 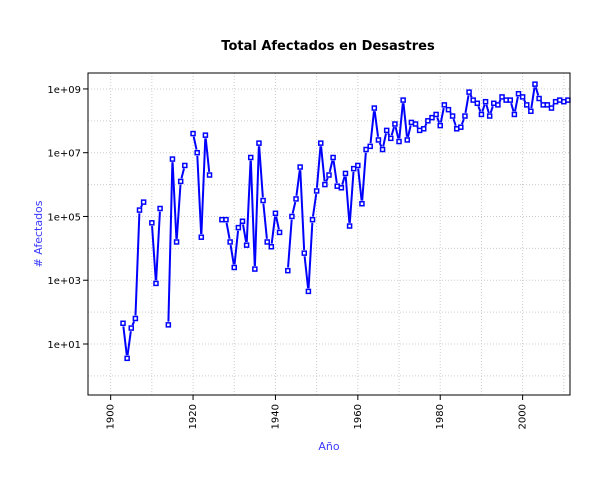 What do you see at coordinates (64, 90) in the screenshot?
I see `y-tick-label: 1e+09` at bounding box center [64, 90].